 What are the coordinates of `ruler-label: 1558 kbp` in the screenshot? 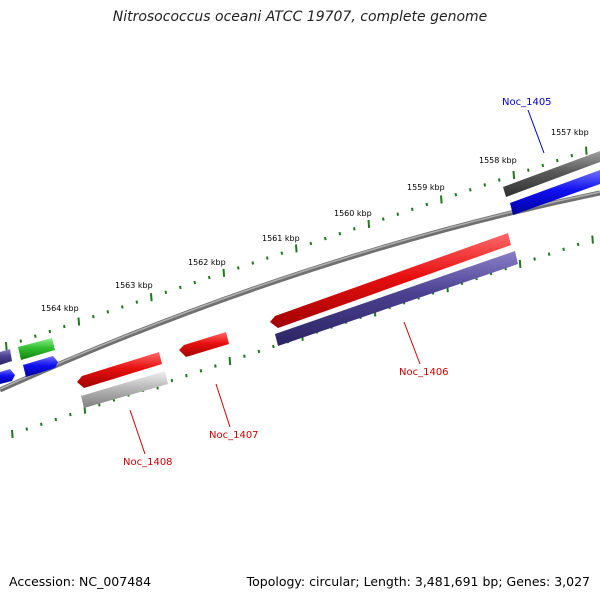 It's located at (498, 160).